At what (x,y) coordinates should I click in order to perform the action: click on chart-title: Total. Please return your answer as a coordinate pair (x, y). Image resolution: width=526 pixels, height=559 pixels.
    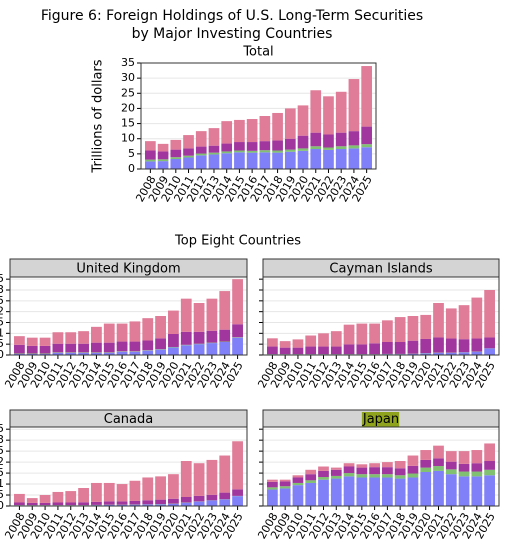
    Looking at the image, I should click on (257, 52).